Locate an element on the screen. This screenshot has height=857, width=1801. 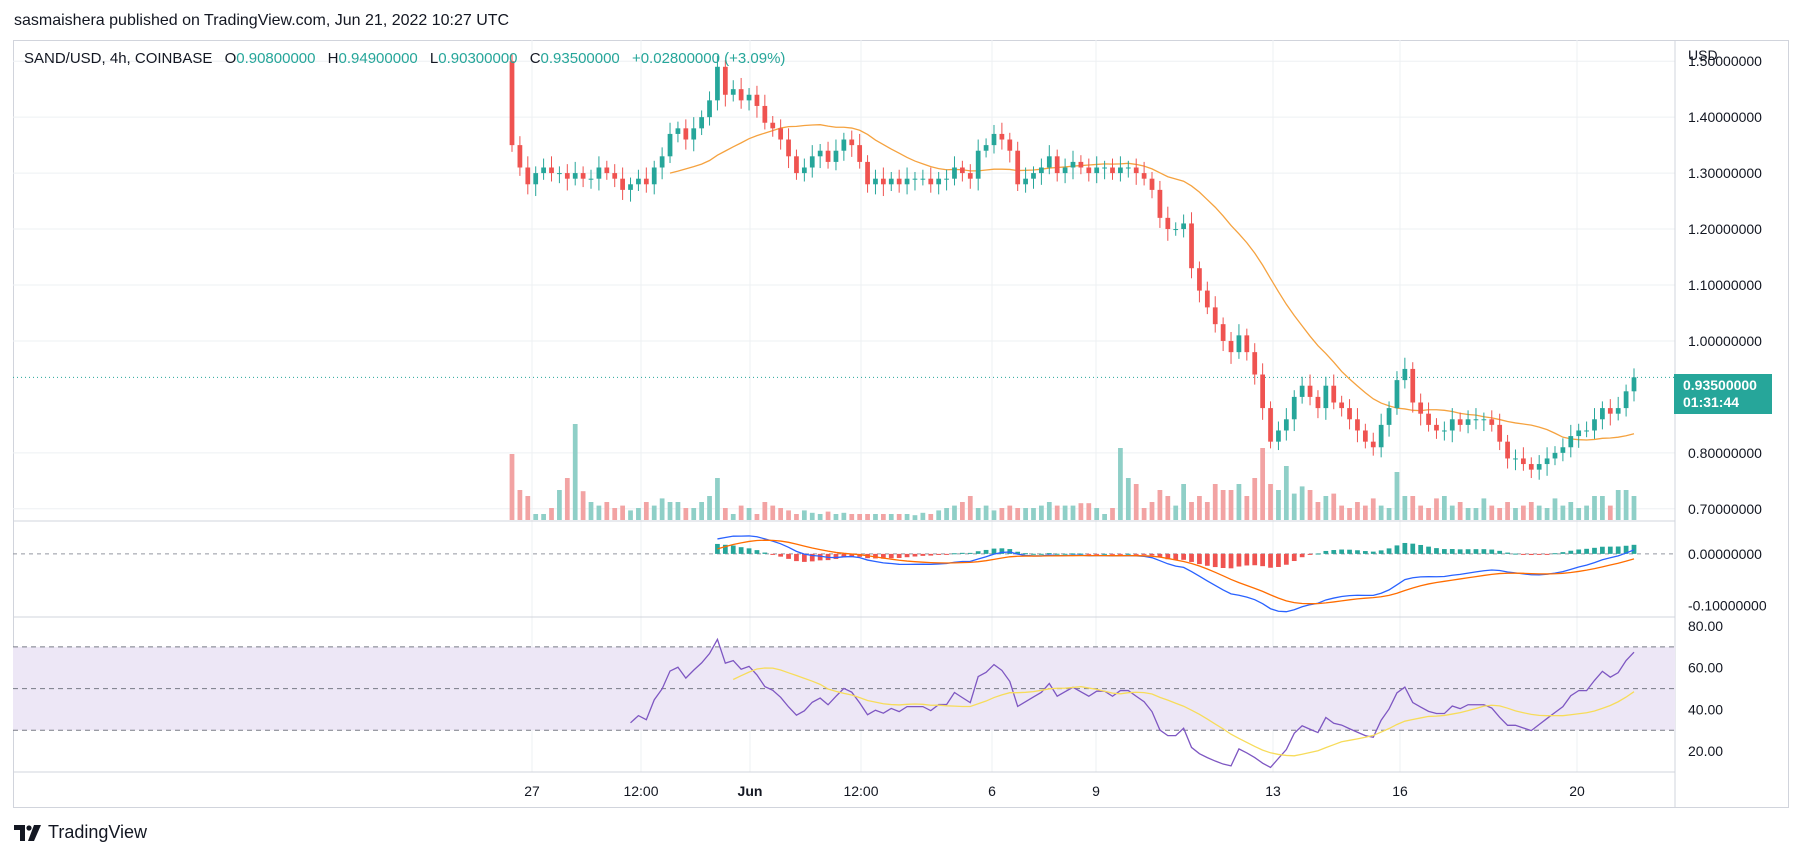
price-tick-label: 1.50000000 is located at coordinates (1725, 61).